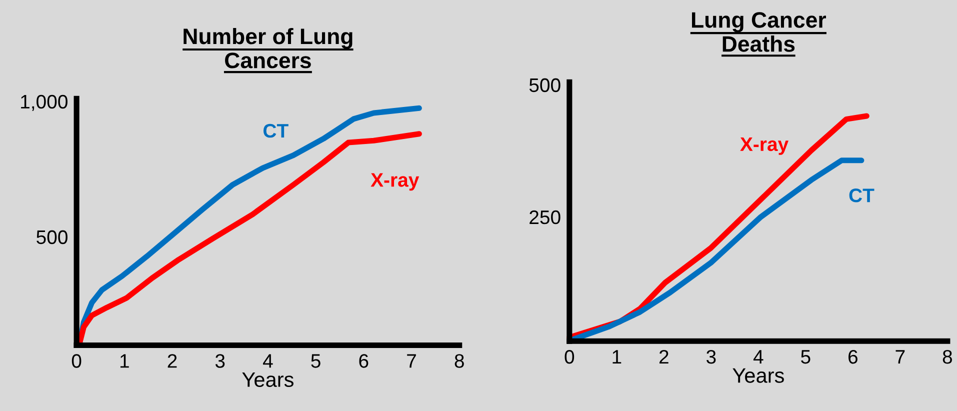 This screenshot has width=957, height=411. I want to click on y-tick-label: 250, so click(545, 217).